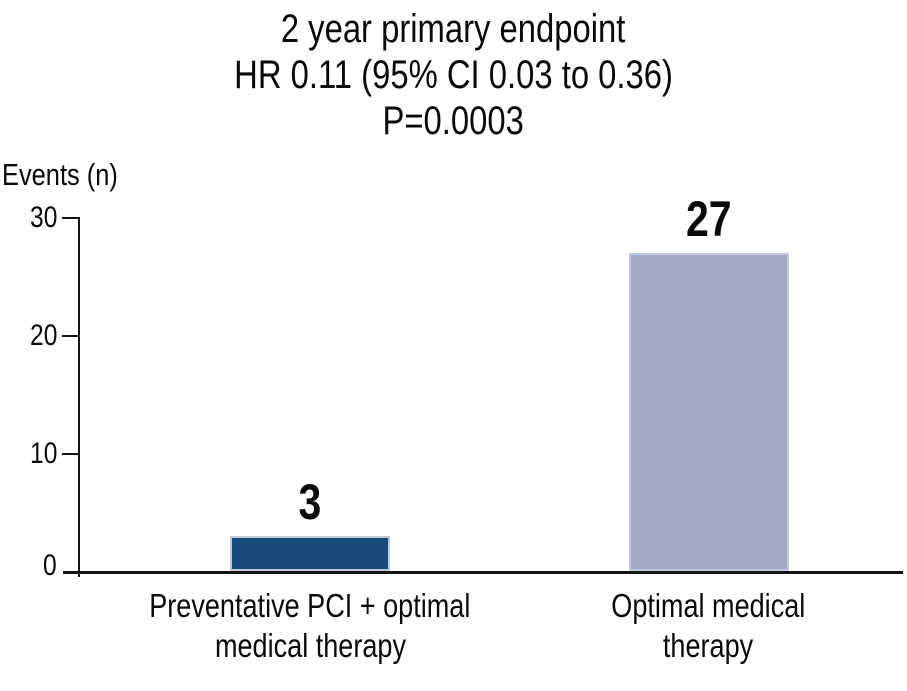  What do you see at coordinates (50, 565) in the screenshot?
I see `y-tick-label-0: 0` at bounding box center [50, 565].